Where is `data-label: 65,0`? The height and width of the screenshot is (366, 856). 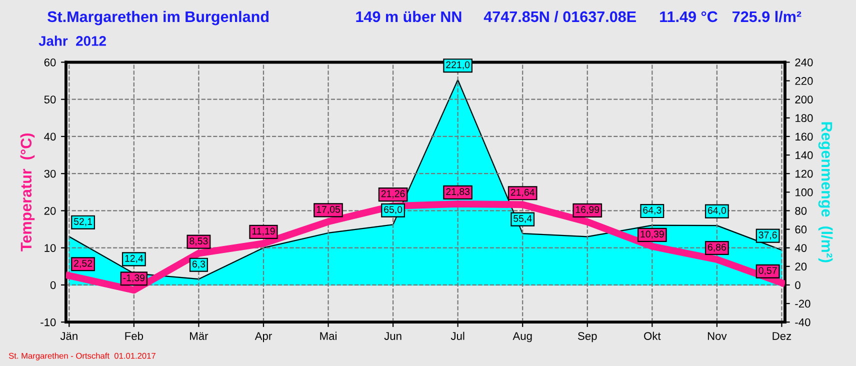
data-label: 65,0 is located at coordinates (393, 210).